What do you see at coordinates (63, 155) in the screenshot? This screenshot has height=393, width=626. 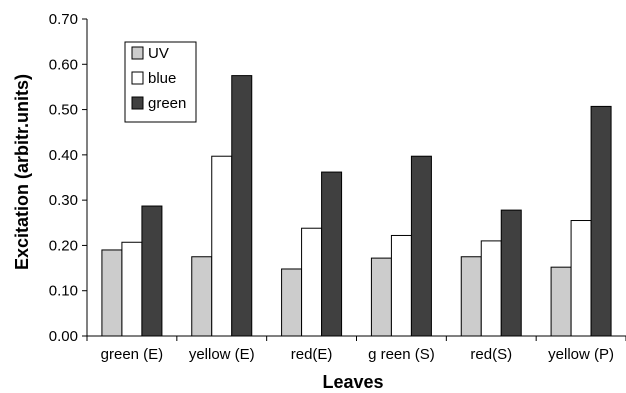 I see `y-tick-label: 0.40` at bounding box center [63, 155].